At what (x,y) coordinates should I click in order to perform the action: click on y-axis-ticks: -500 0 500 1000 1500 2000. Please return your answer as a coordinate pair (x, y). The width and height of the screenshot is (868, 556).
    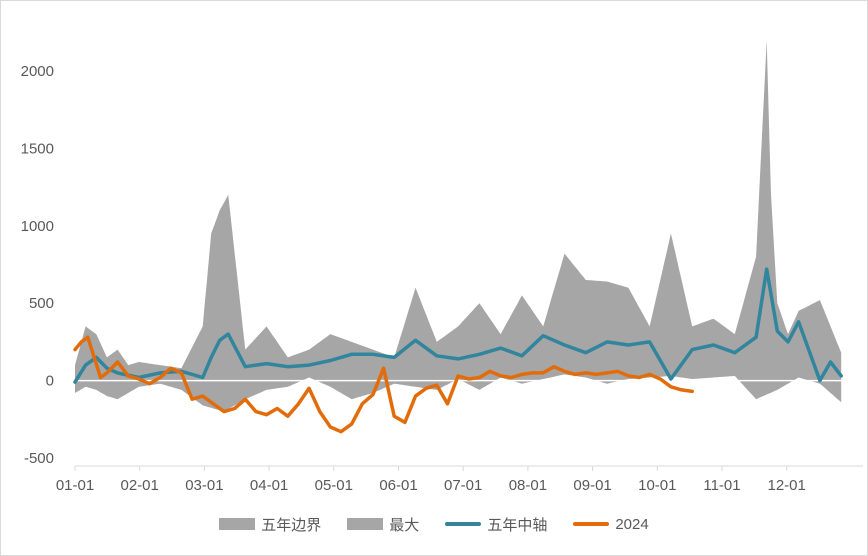
    Looking at the image, I should click on (37, 265).